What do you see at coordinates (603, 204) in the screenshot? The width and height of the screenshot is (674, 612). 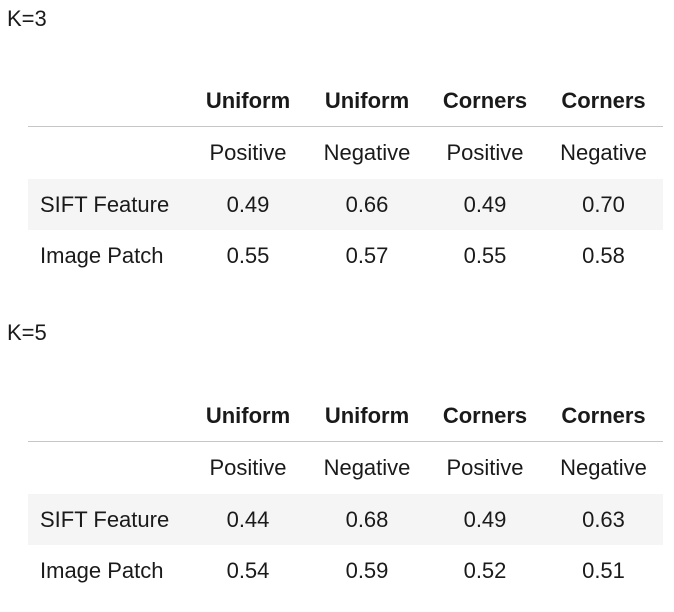 I see `value-cell: 0.70` at bounding box center [603, 204].